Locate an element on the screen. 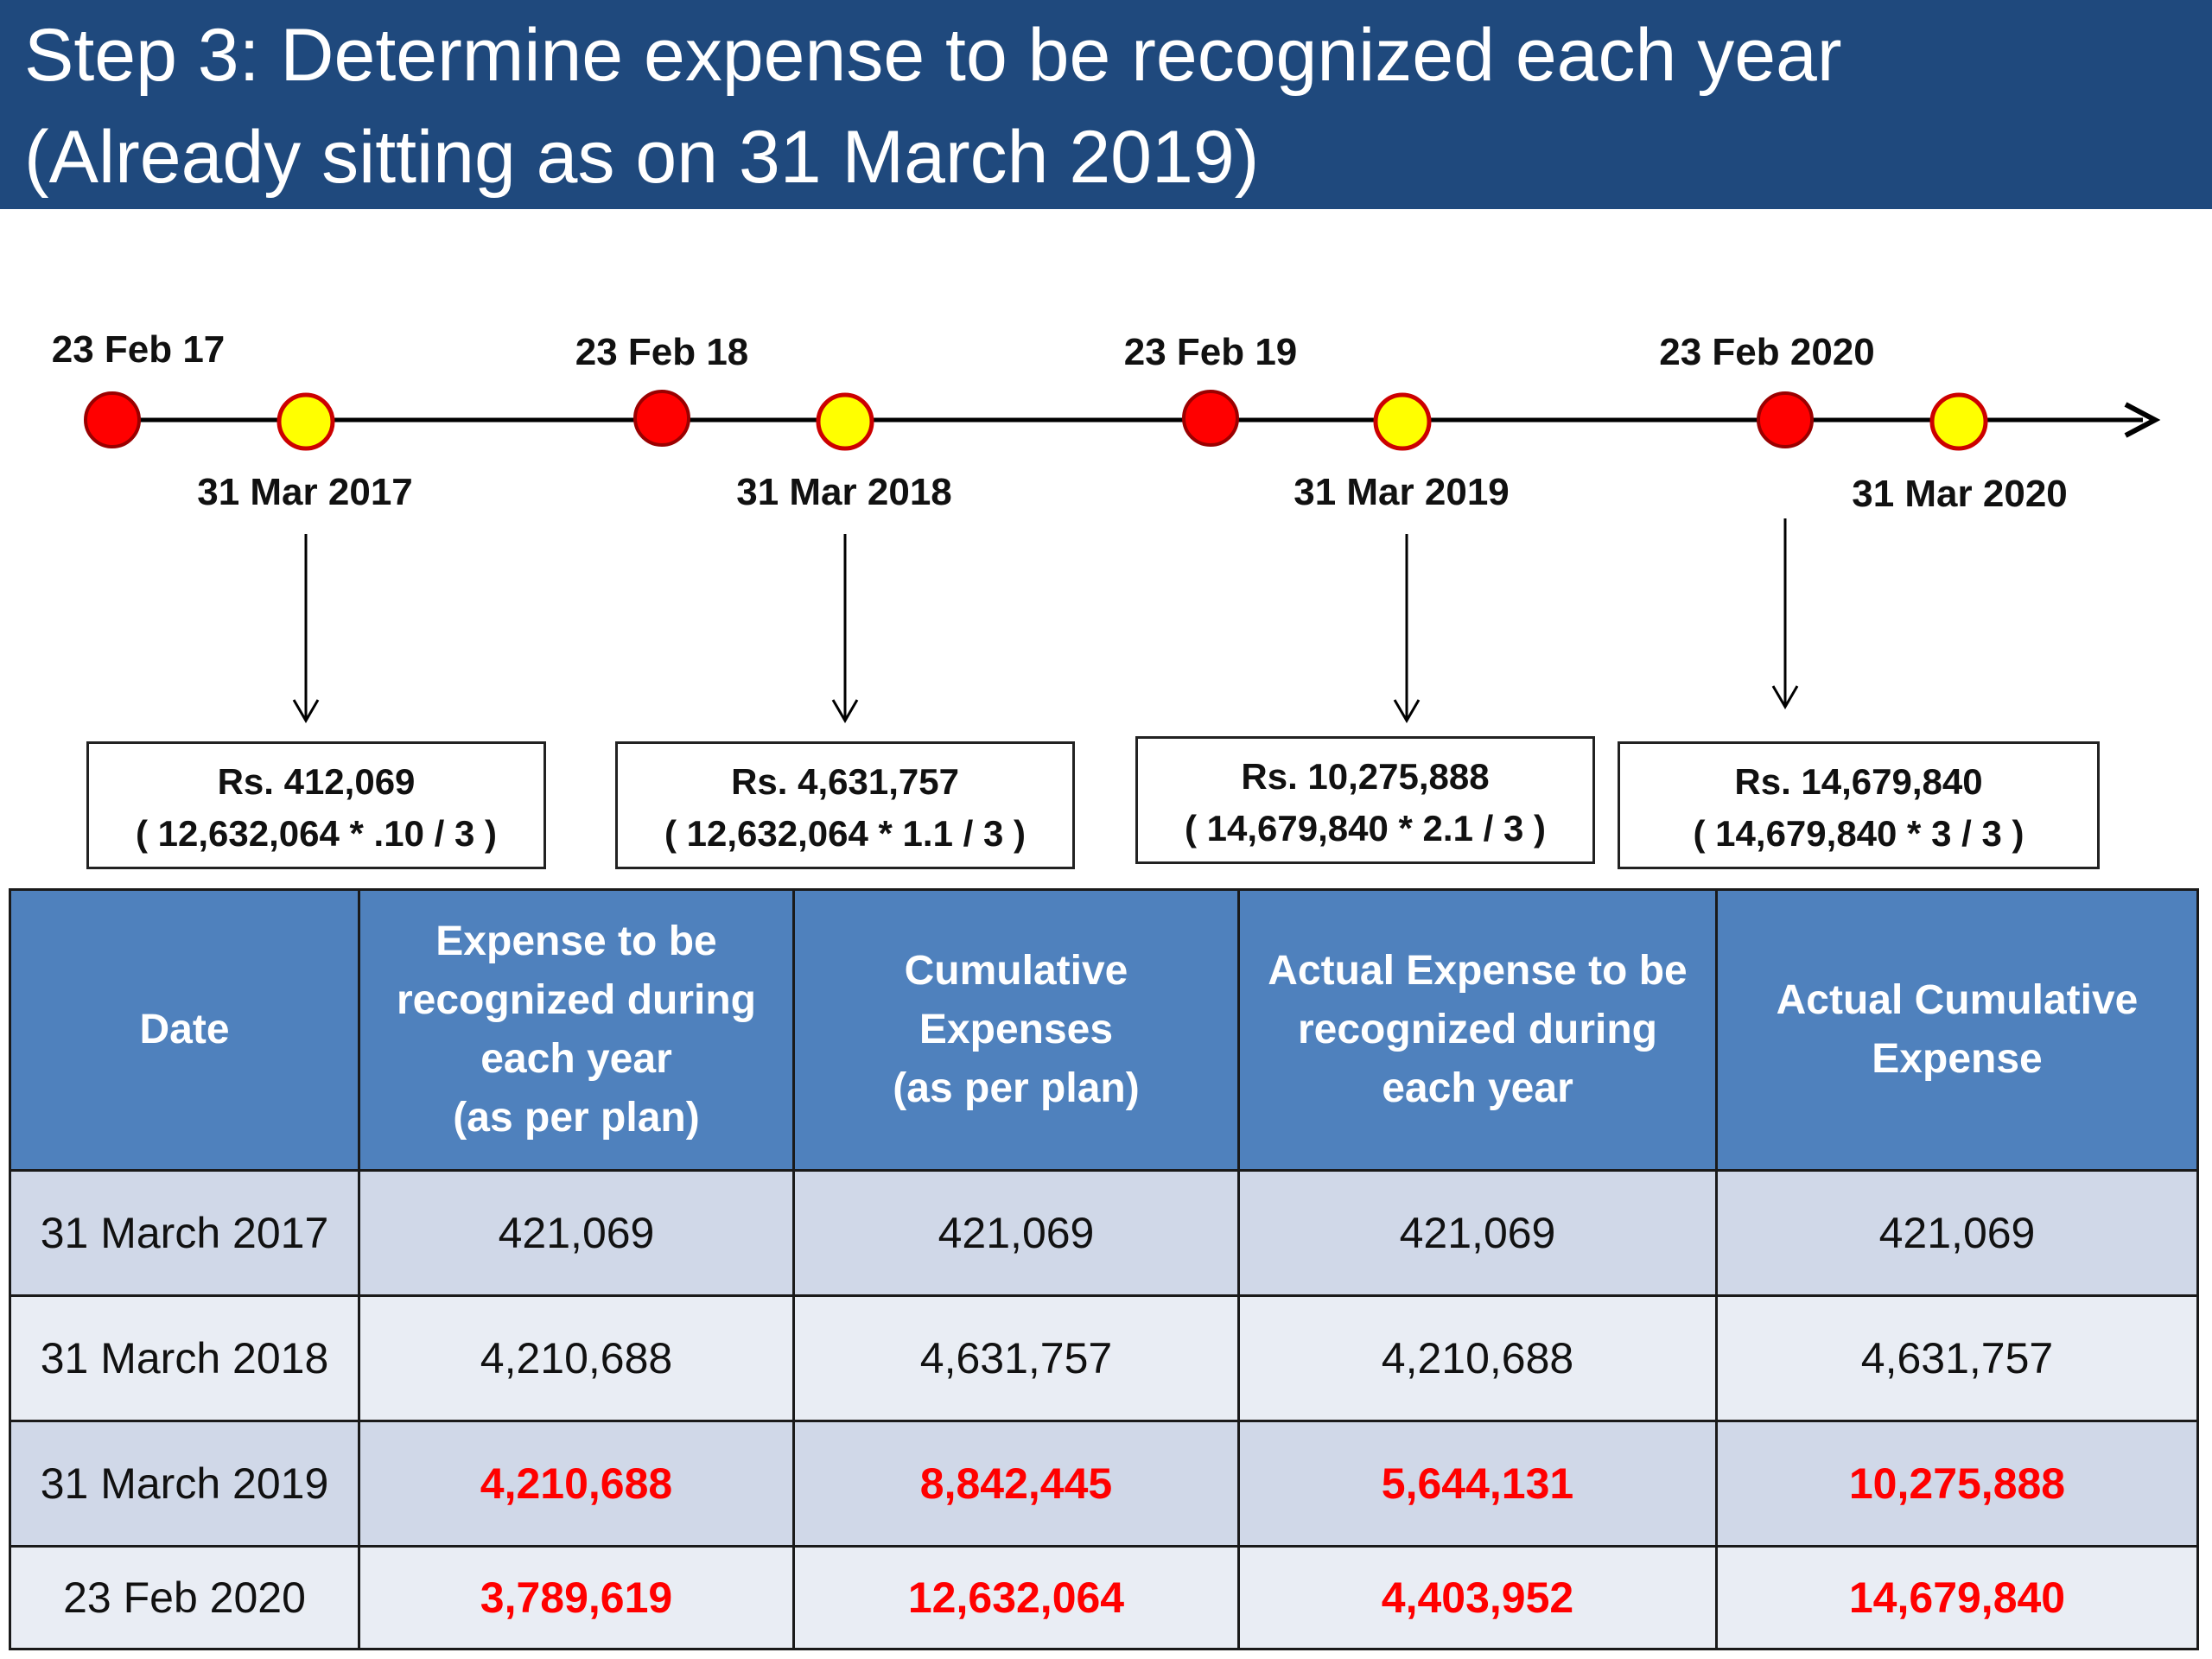  calc-box-4: Rs. 14,679,840 ( 14,679,840 * 3 / 3 ) is located at coordinates (1859, 805).